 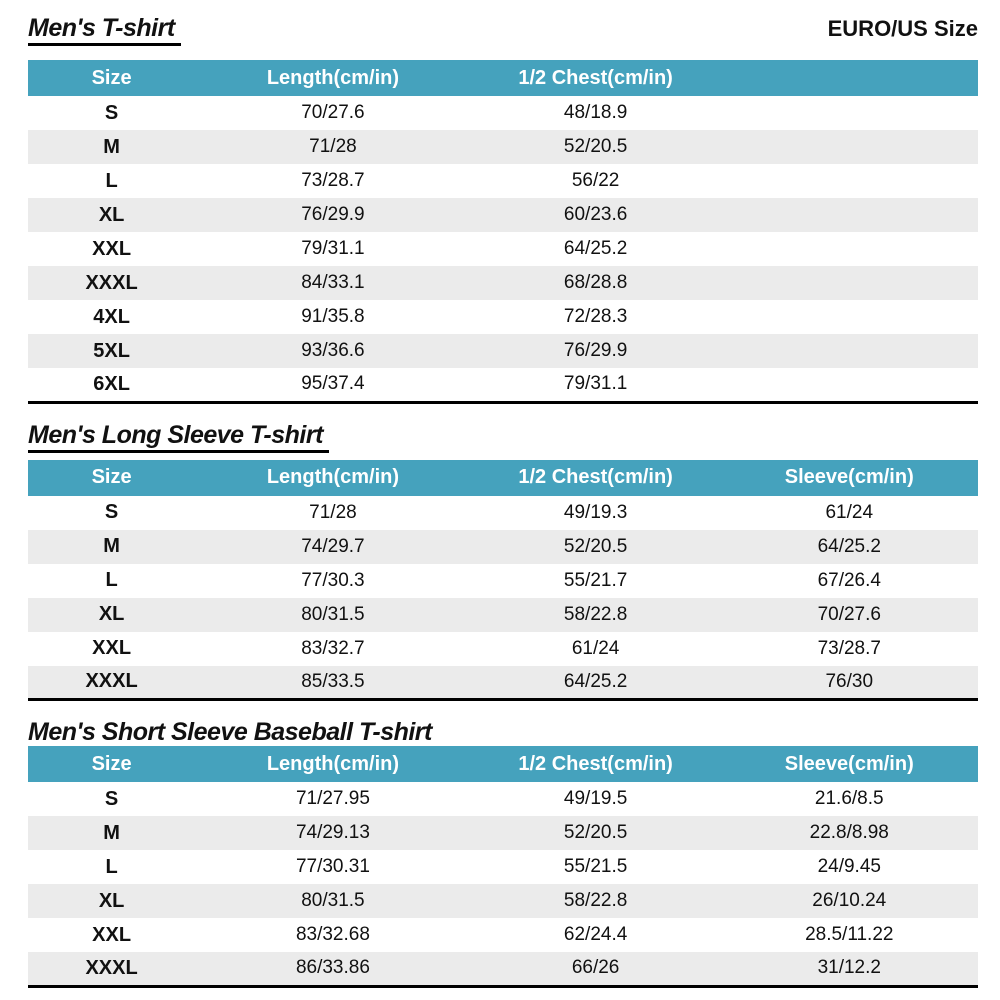 I want to click on measurement-cell: 95/37.4, so click(x=333, y=384).